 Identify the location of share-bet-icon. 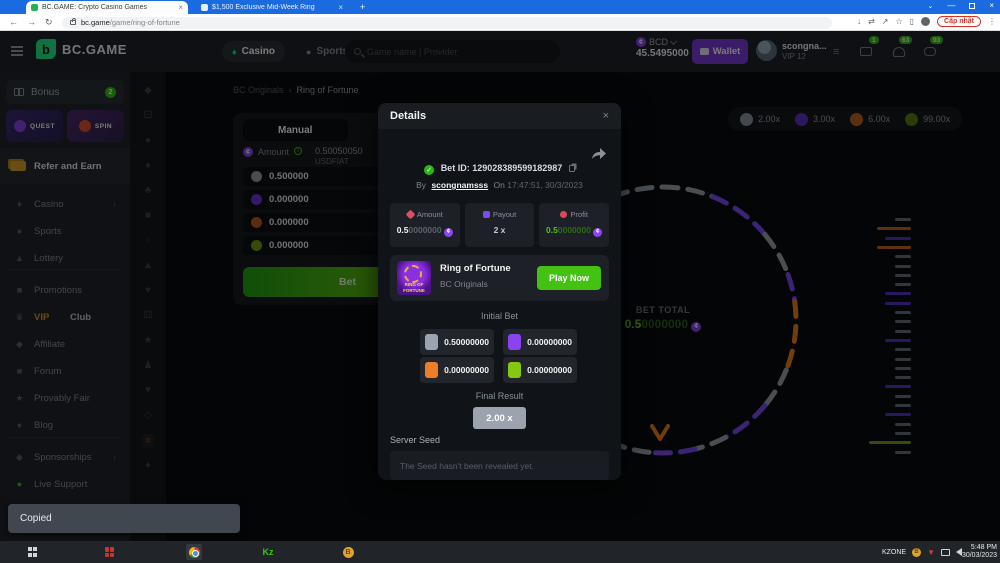
(599, 154).